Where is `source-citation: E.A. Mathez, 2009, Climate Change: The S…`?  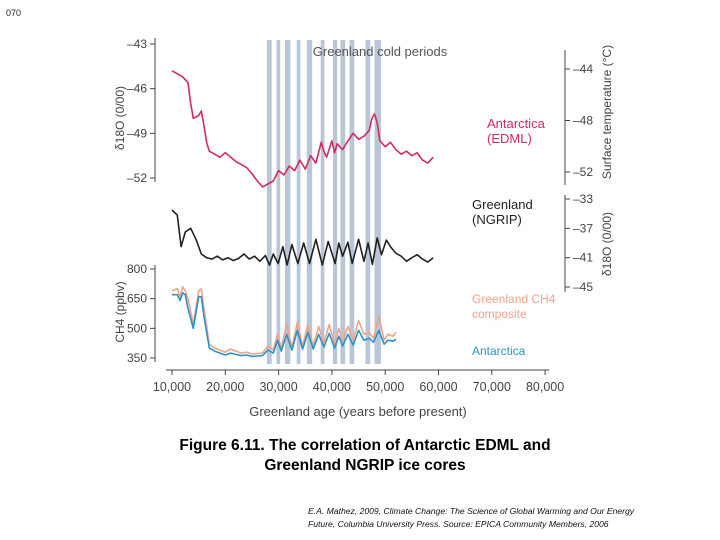 source-citation: E.A. Mathez, 2009, Climate Change: The S… is located at coordinates (513, 518).